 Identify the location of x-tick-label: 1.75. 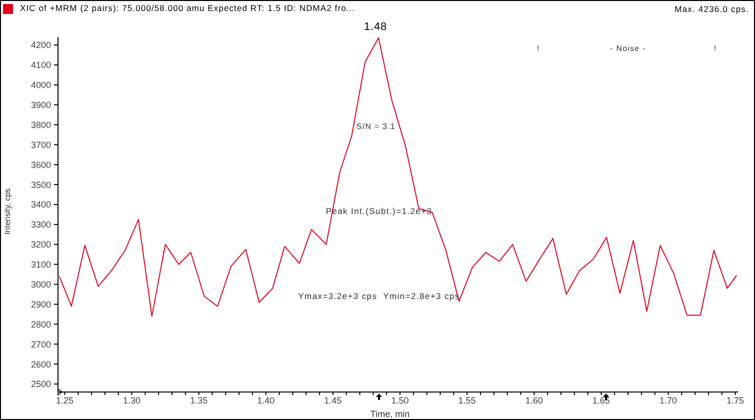
(735, 400).